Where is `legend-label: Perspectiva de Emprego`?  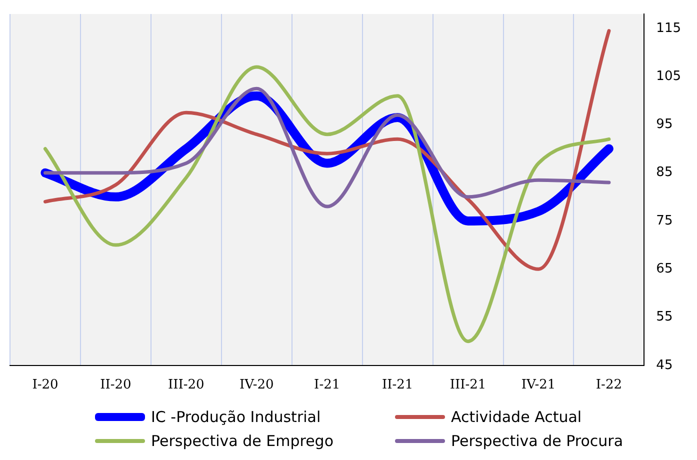
legend-label: Perspectiva de Emprego is located at coordinates (242, 441).